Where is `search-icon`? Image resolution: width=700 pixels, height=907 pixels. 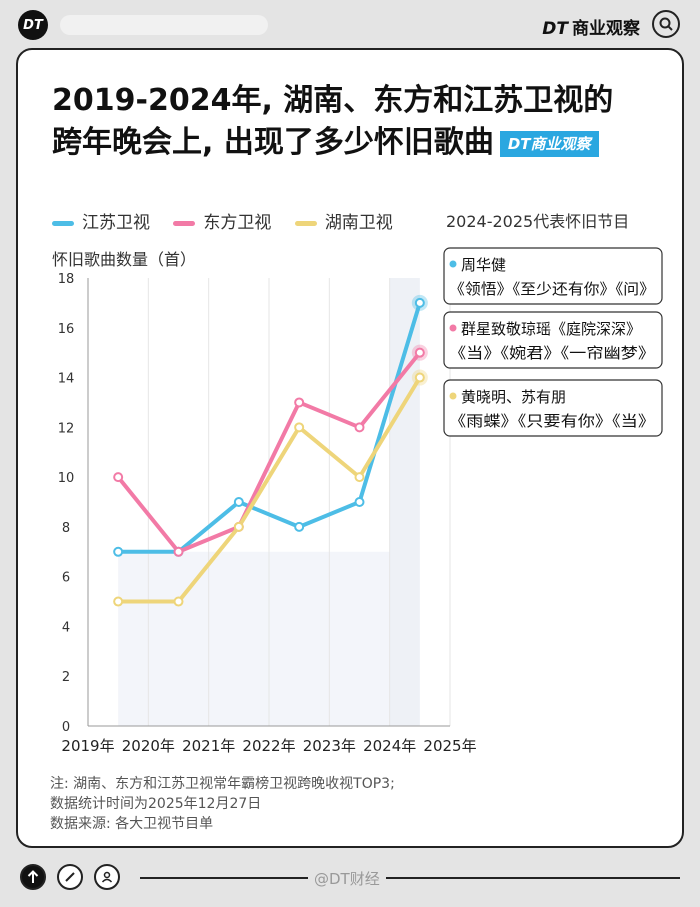 search-icon is located at coordinates (666, 24).